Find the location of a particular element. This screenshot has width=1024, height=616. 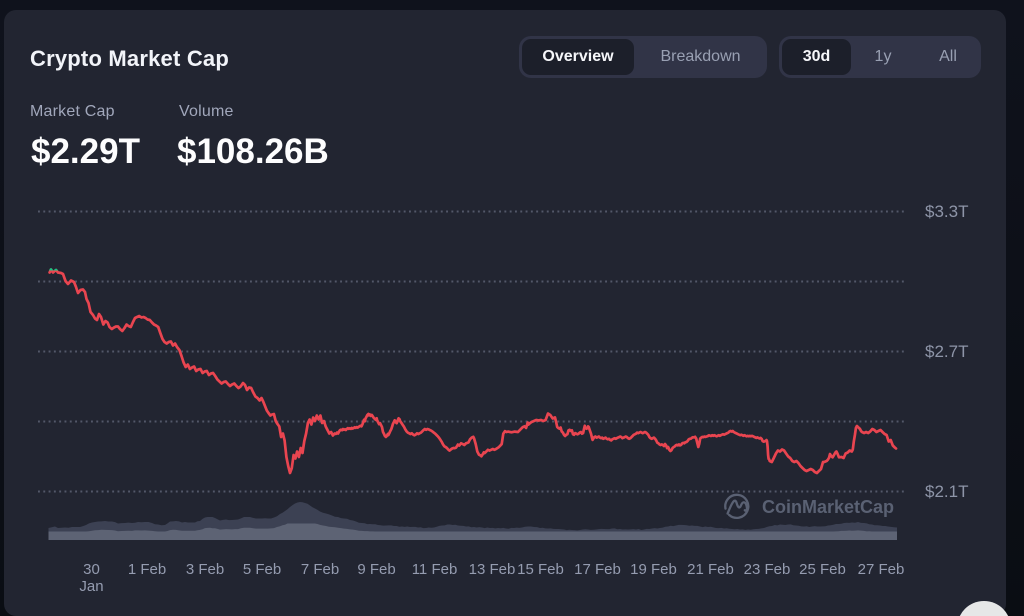

svg-text: CoinMarketCap is located at coordinates (828, 507).